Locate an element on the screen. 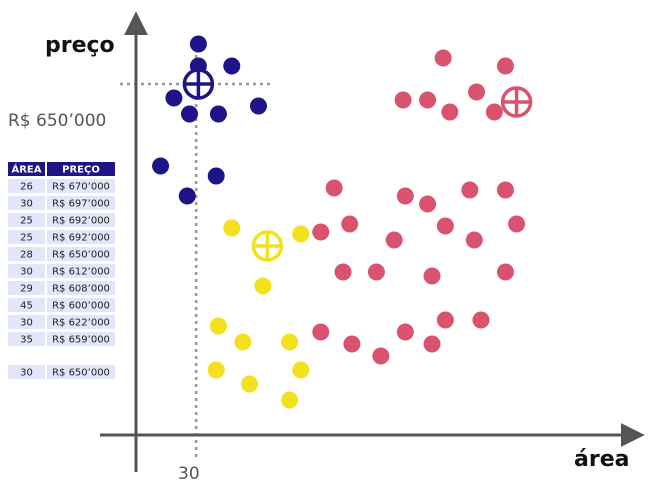 The width and height of the screenshot is (654, 504). x-axis-title: área is located at coordinates (601, 459).